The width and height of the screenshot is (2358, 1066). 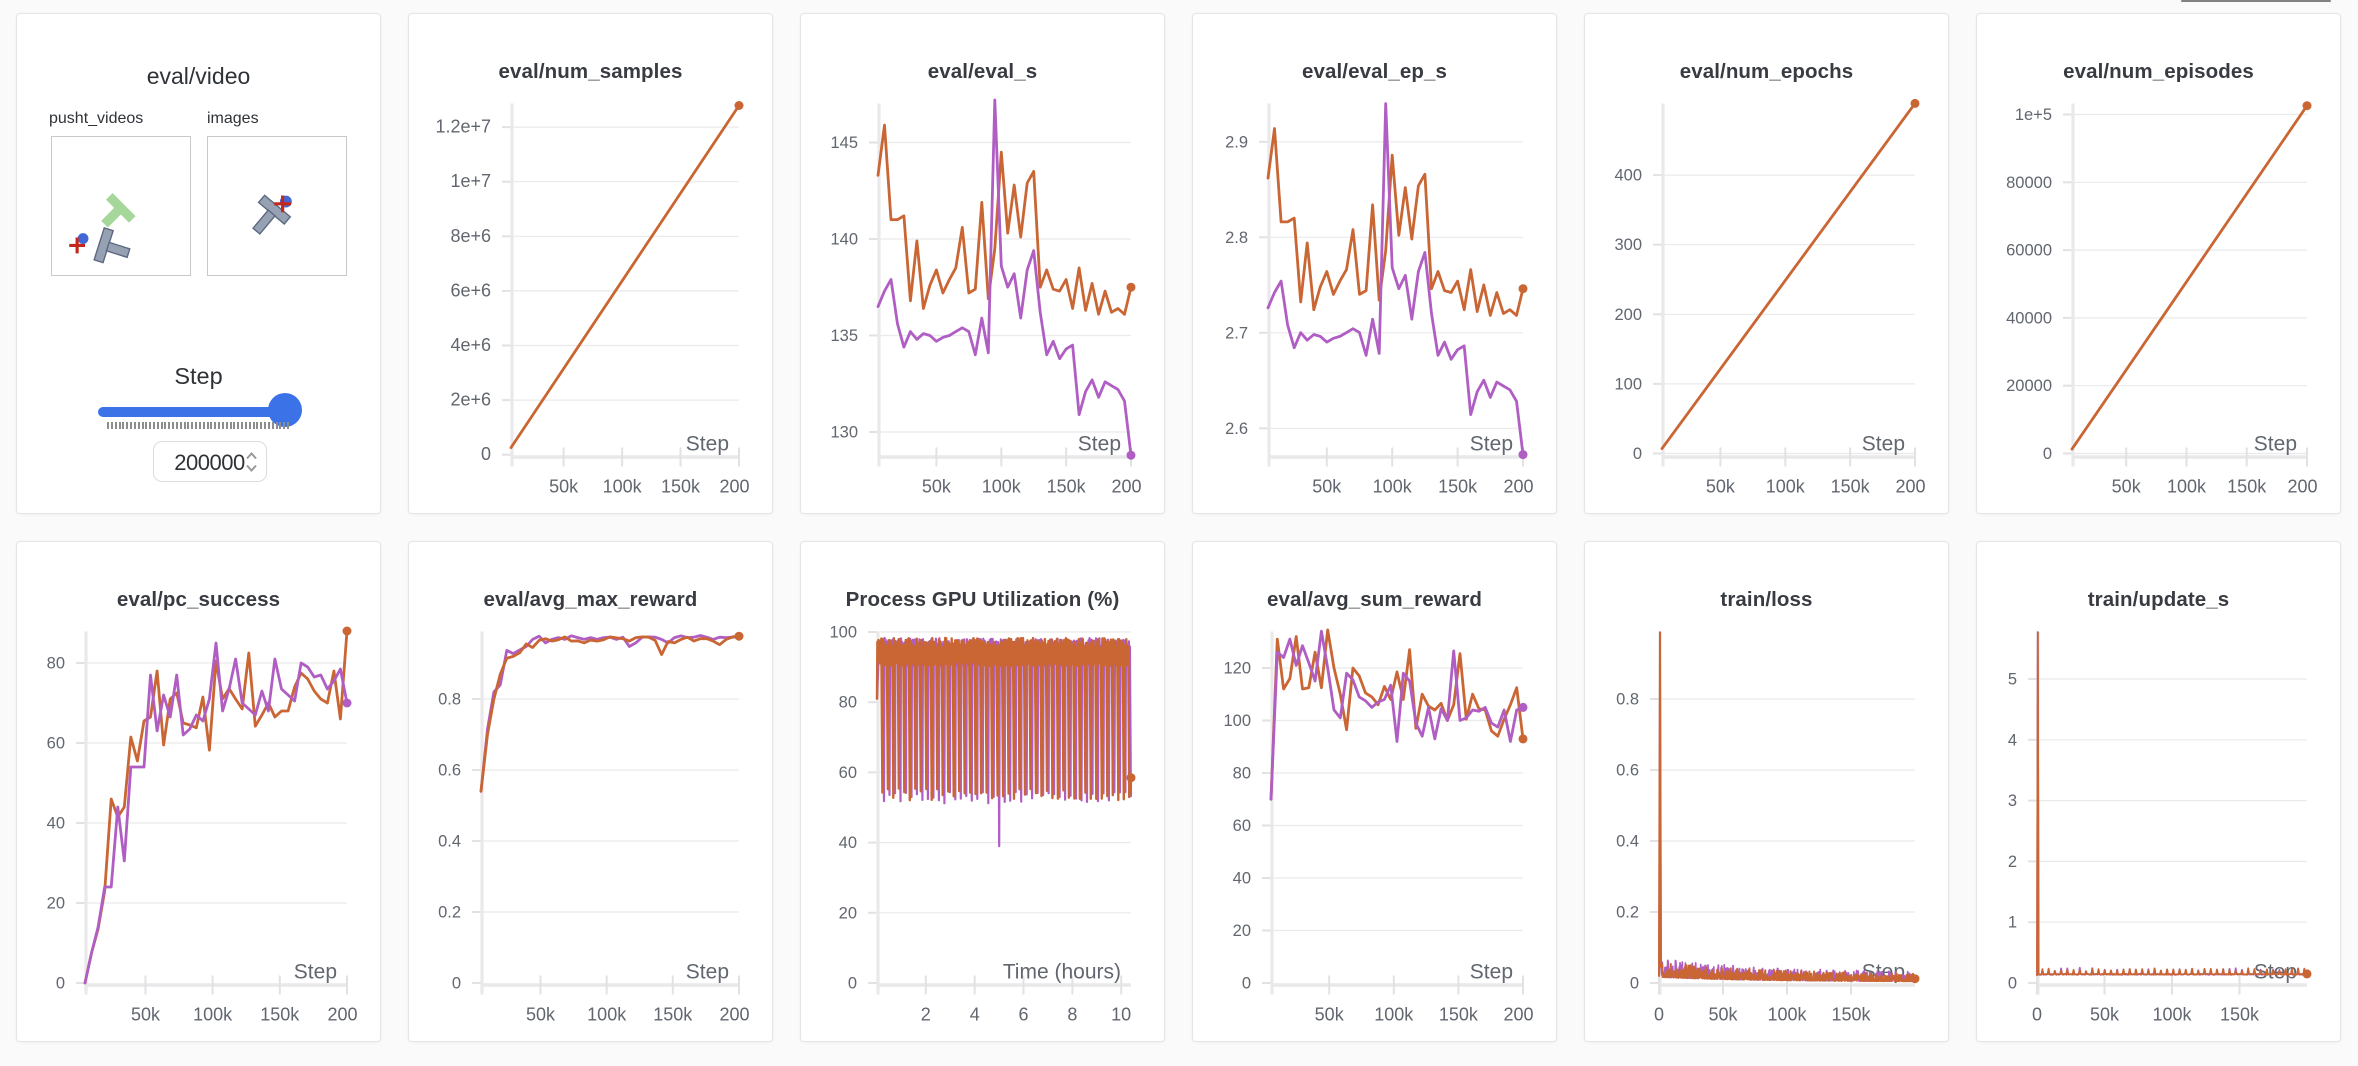 What do you see at coordinates (449, 913) in the screenshot?
I see `svg-text: 0.2` at bounding box center [449, 913].